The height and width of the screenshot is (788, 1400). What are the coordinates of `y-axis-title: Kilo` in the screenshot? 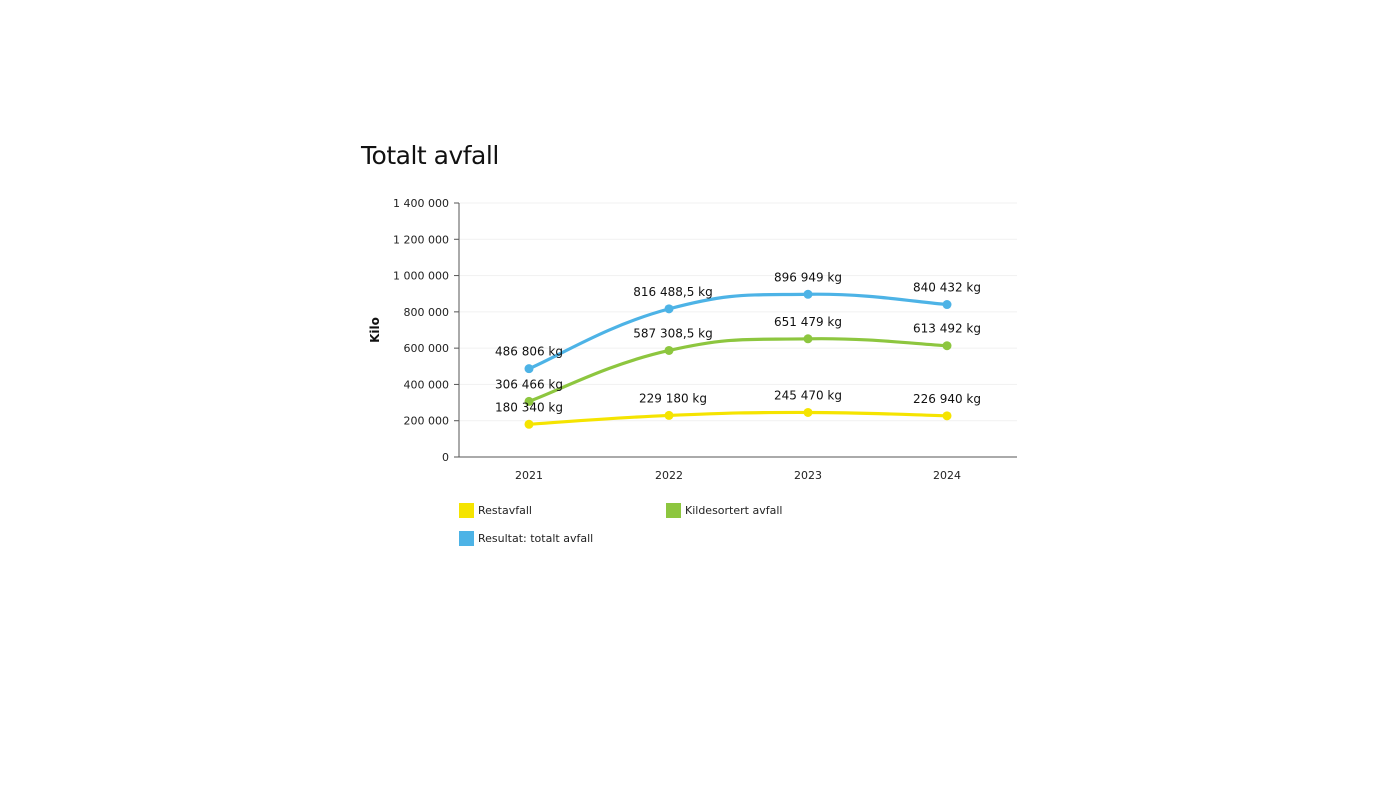 It's located at (375, 330).